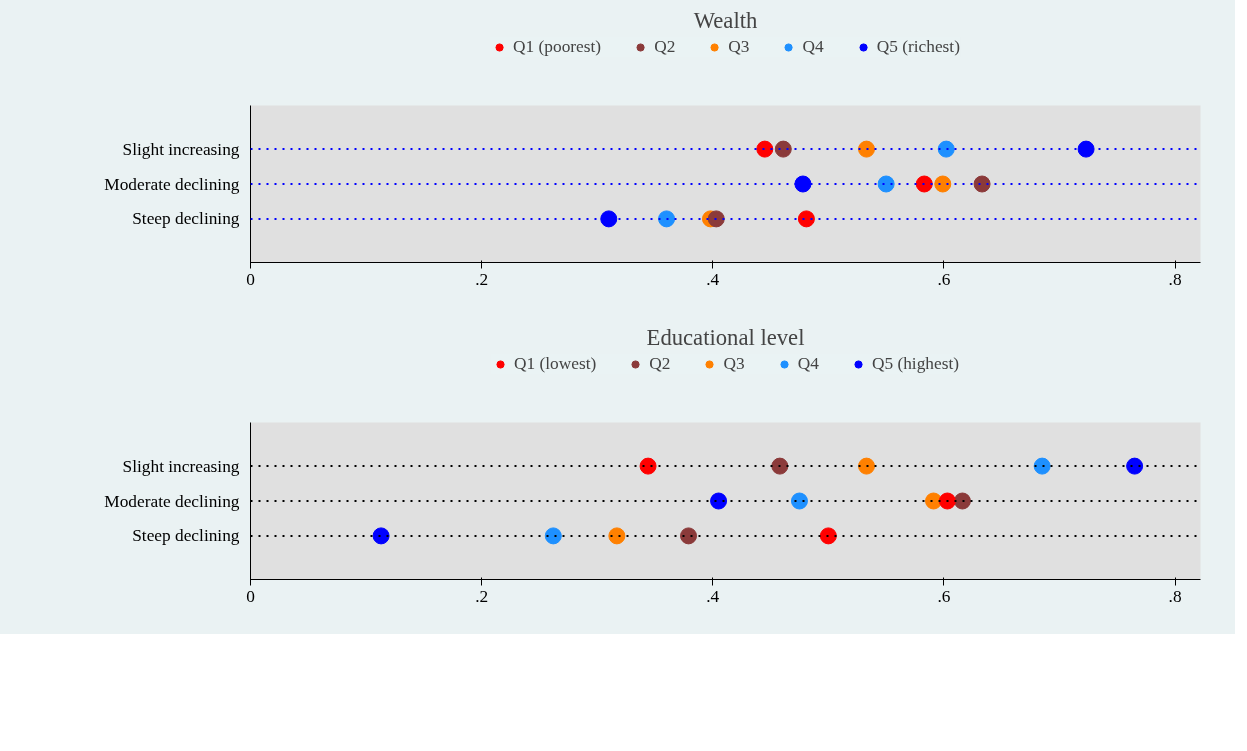 The height and width of the screenshot is (751, 1247). I want to click on legend-label: Q1 (poorest), so click(557, 47).